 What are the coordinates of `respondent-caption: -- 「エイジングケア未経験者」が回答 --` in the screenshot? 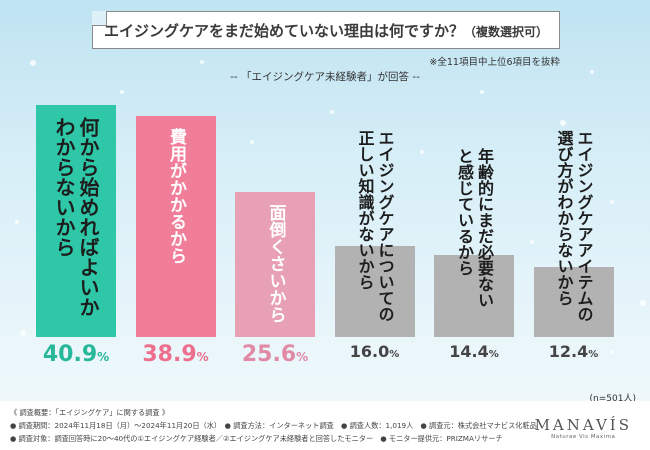 It's located at (325, 77).